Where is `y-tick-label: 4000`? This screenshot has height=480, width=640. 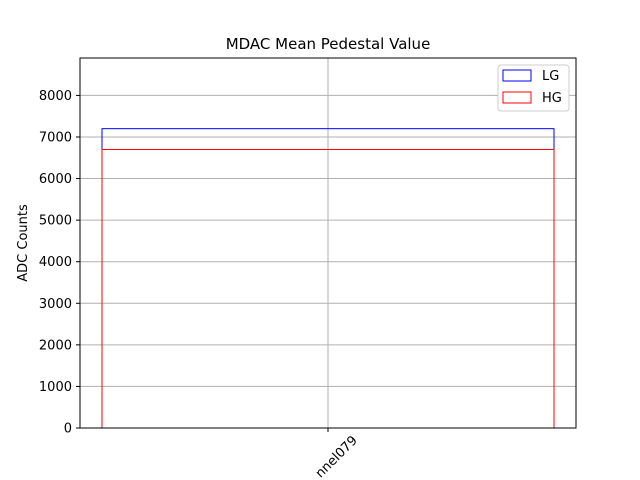
y-tick-label: 4000 is located at coordinates (55, 262).